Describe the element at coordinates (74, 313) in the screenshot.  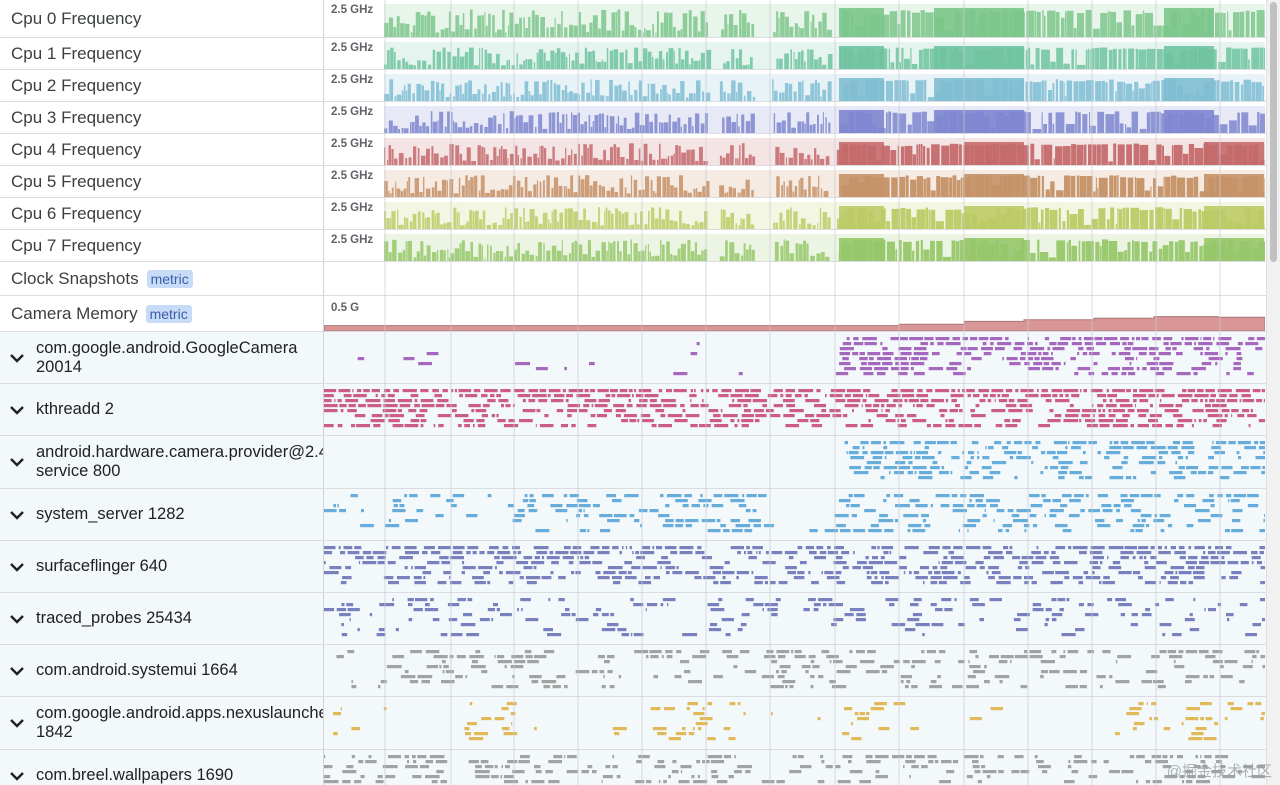
I see `track-title: Camera Memory` at that location.